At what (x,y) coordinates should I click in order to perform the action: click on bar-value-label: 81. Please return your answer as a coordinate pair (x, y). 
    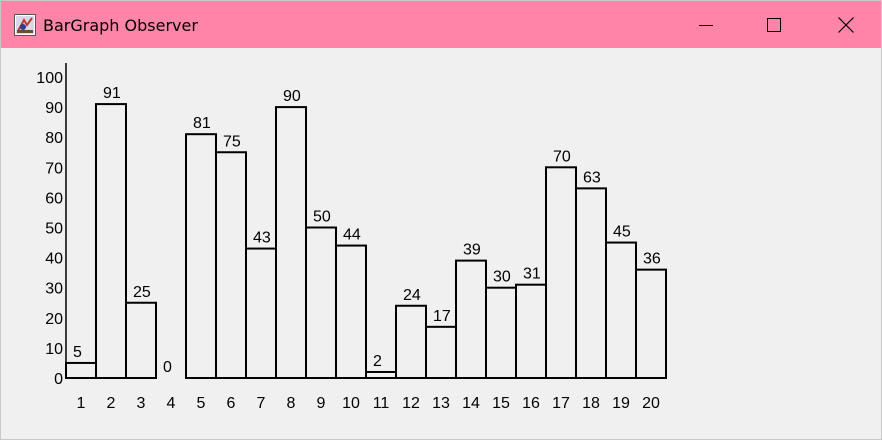
    Looking at the image, I should click on (202, 123).